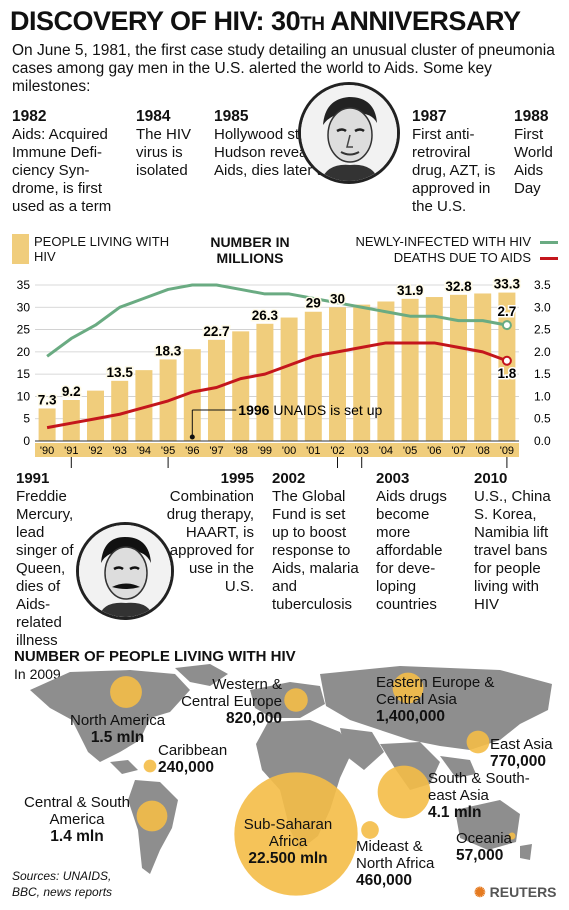  I want to click on annotation-label: 1996 UNAIDS is set up, so click(310, 410).